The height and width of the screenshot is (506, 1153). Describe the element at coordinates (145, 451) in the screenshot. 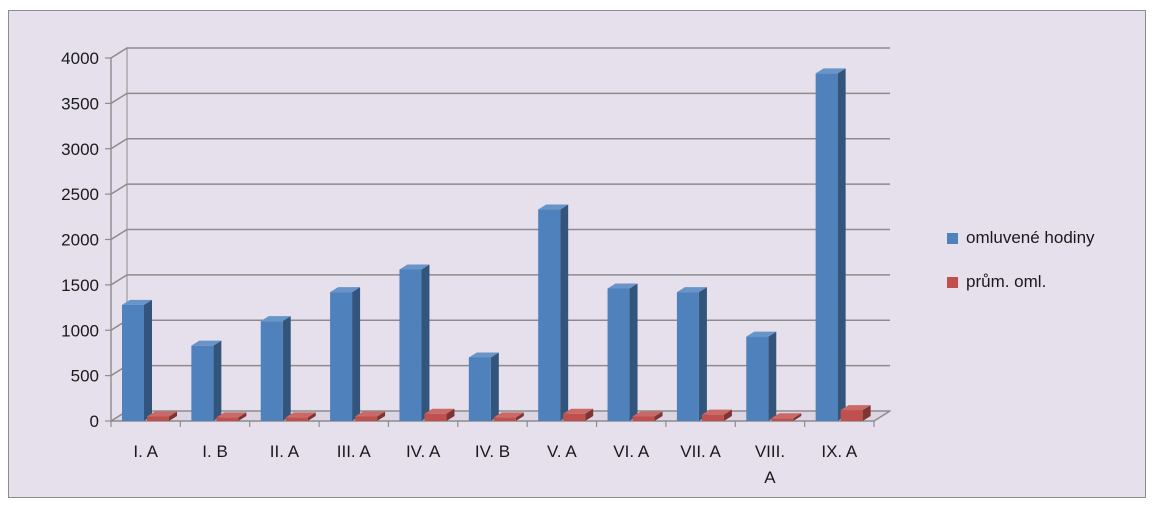

I see `x-axis-tick-label: I. A` at that location.